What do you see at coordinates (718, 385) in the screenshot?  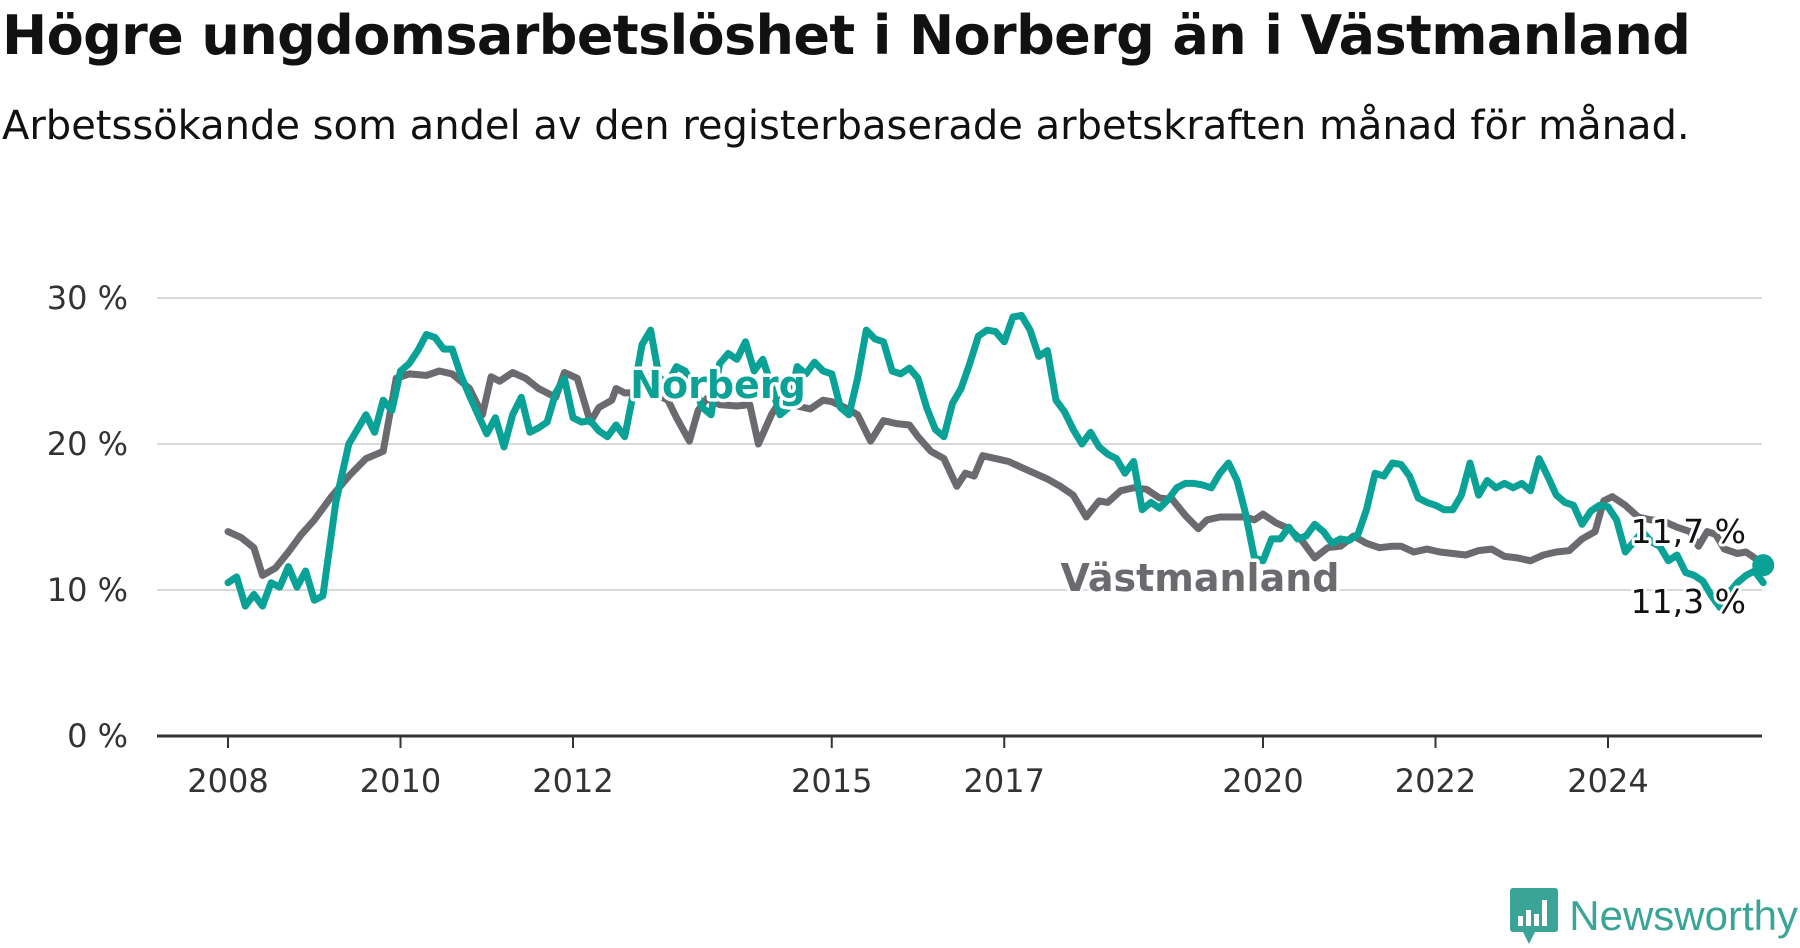 I see `series-label-norberg: Norberg` at bounding box center [718, 385].